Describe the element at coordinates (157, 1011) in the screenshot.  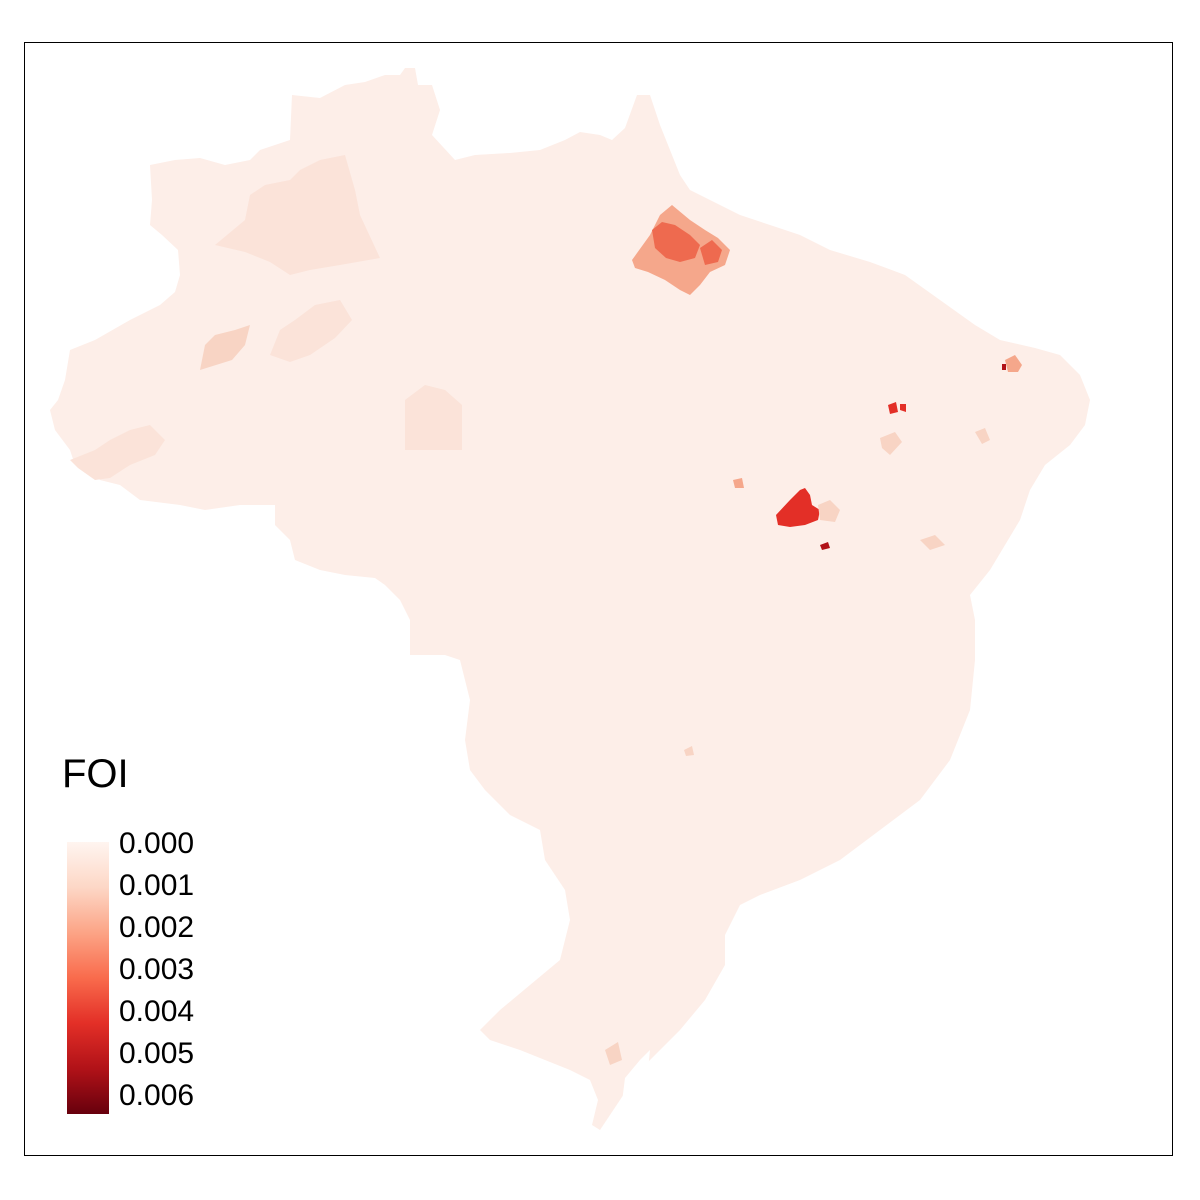
I see `legend-label: 0.004` at that location.